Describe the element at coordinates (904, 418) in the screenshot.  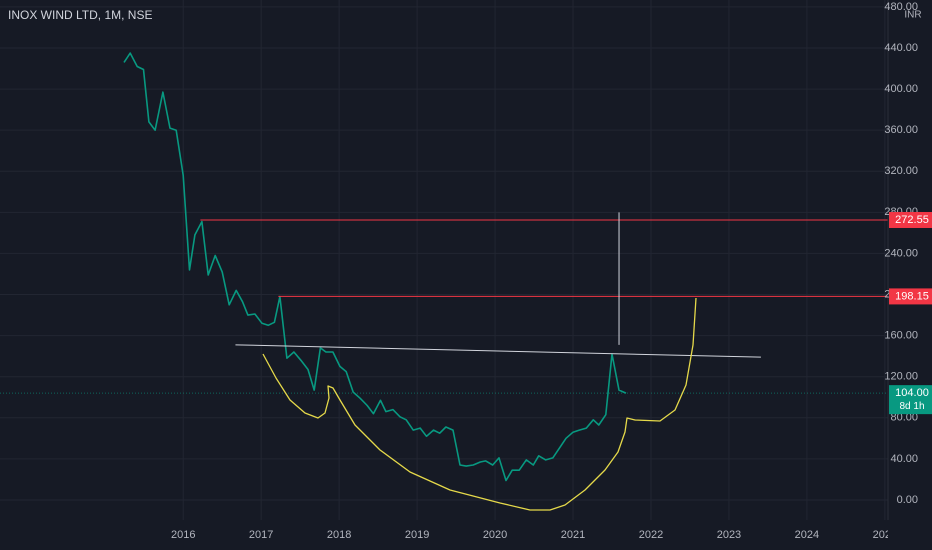
I see `y-tick-label: 80.00` at that location.